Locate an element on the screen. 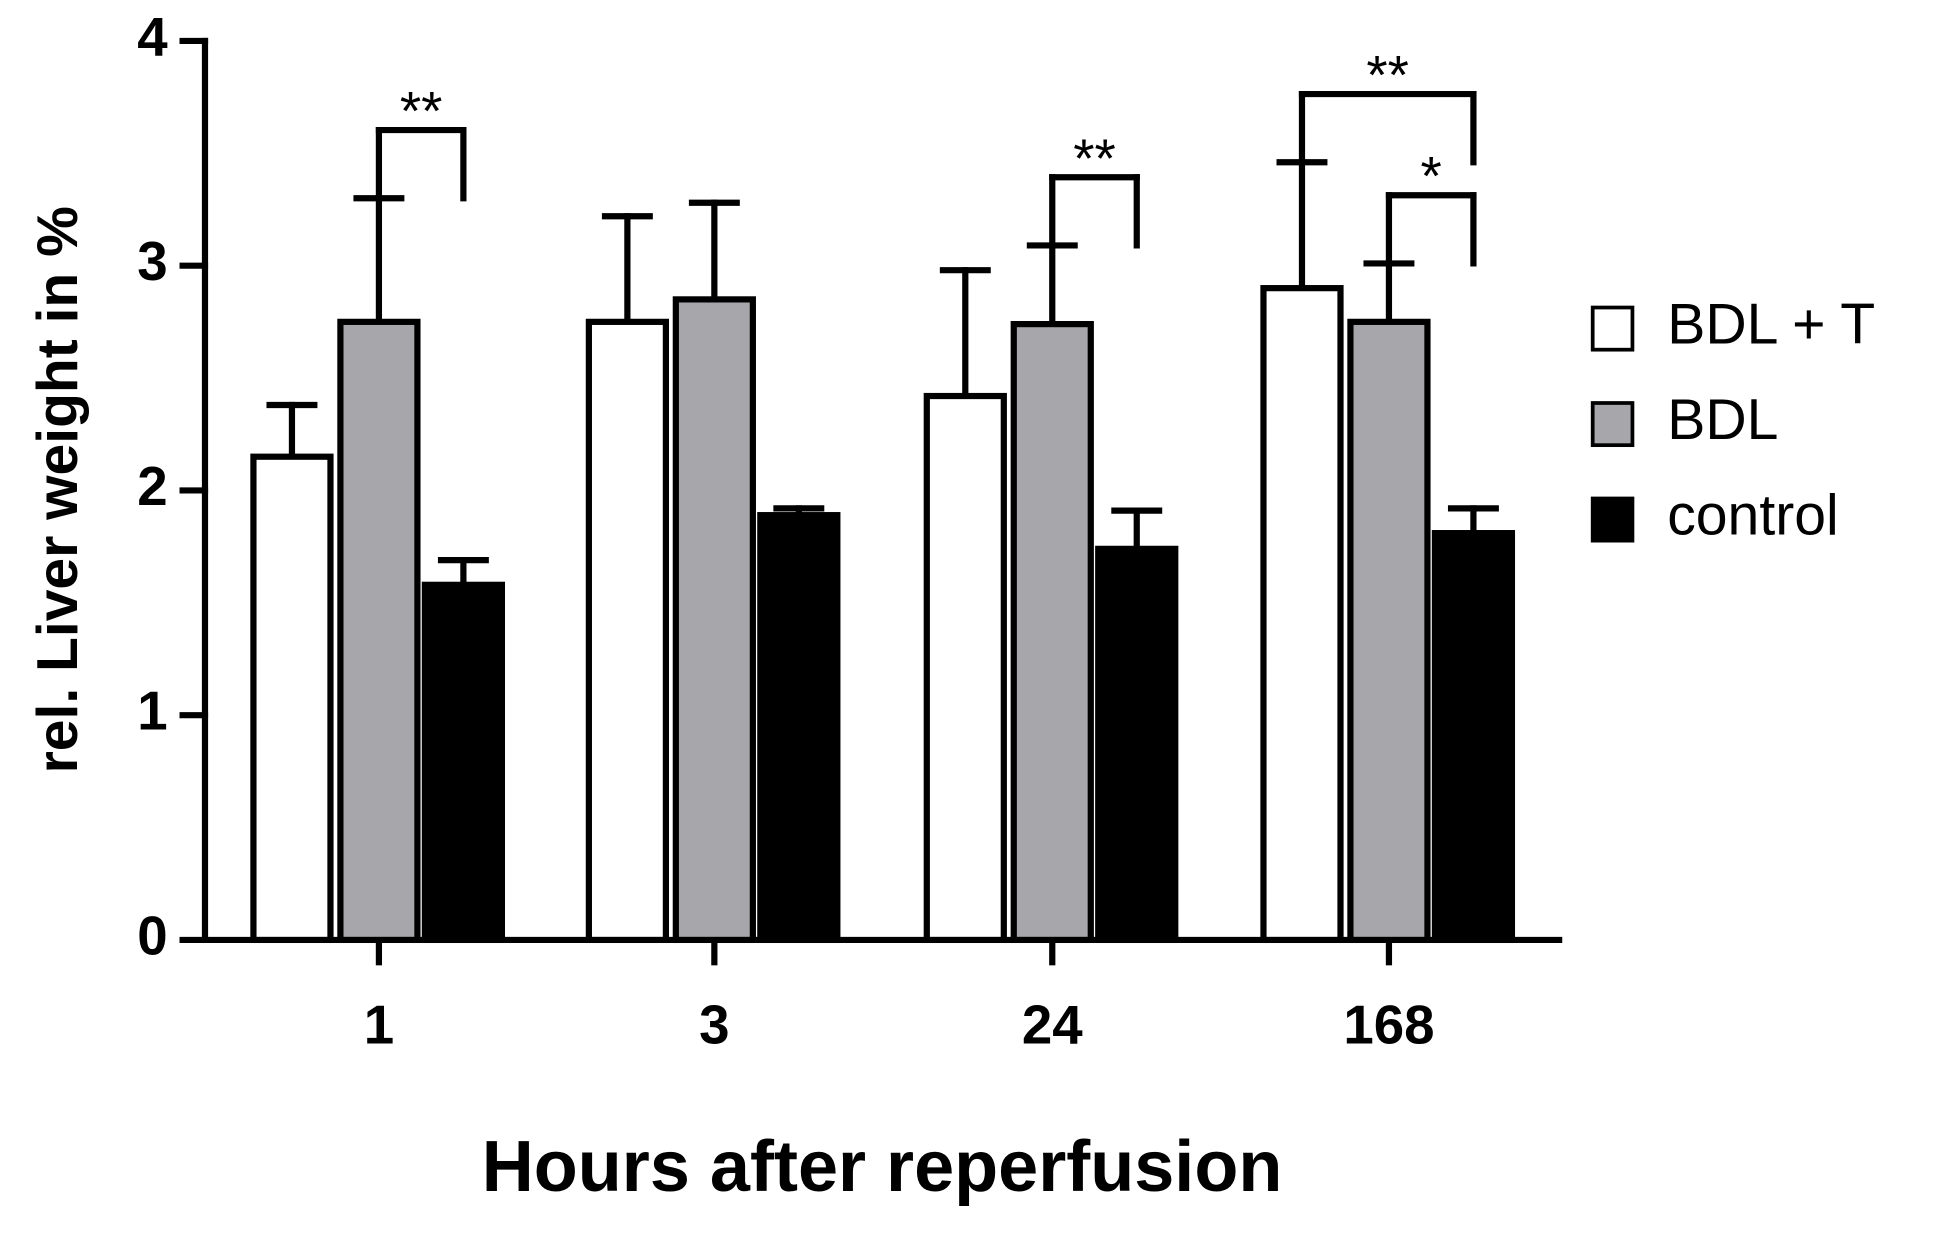 This screenshot has height=1240, width=1948. x-tick-label: 168 is located at coordinates (1388, 1025).